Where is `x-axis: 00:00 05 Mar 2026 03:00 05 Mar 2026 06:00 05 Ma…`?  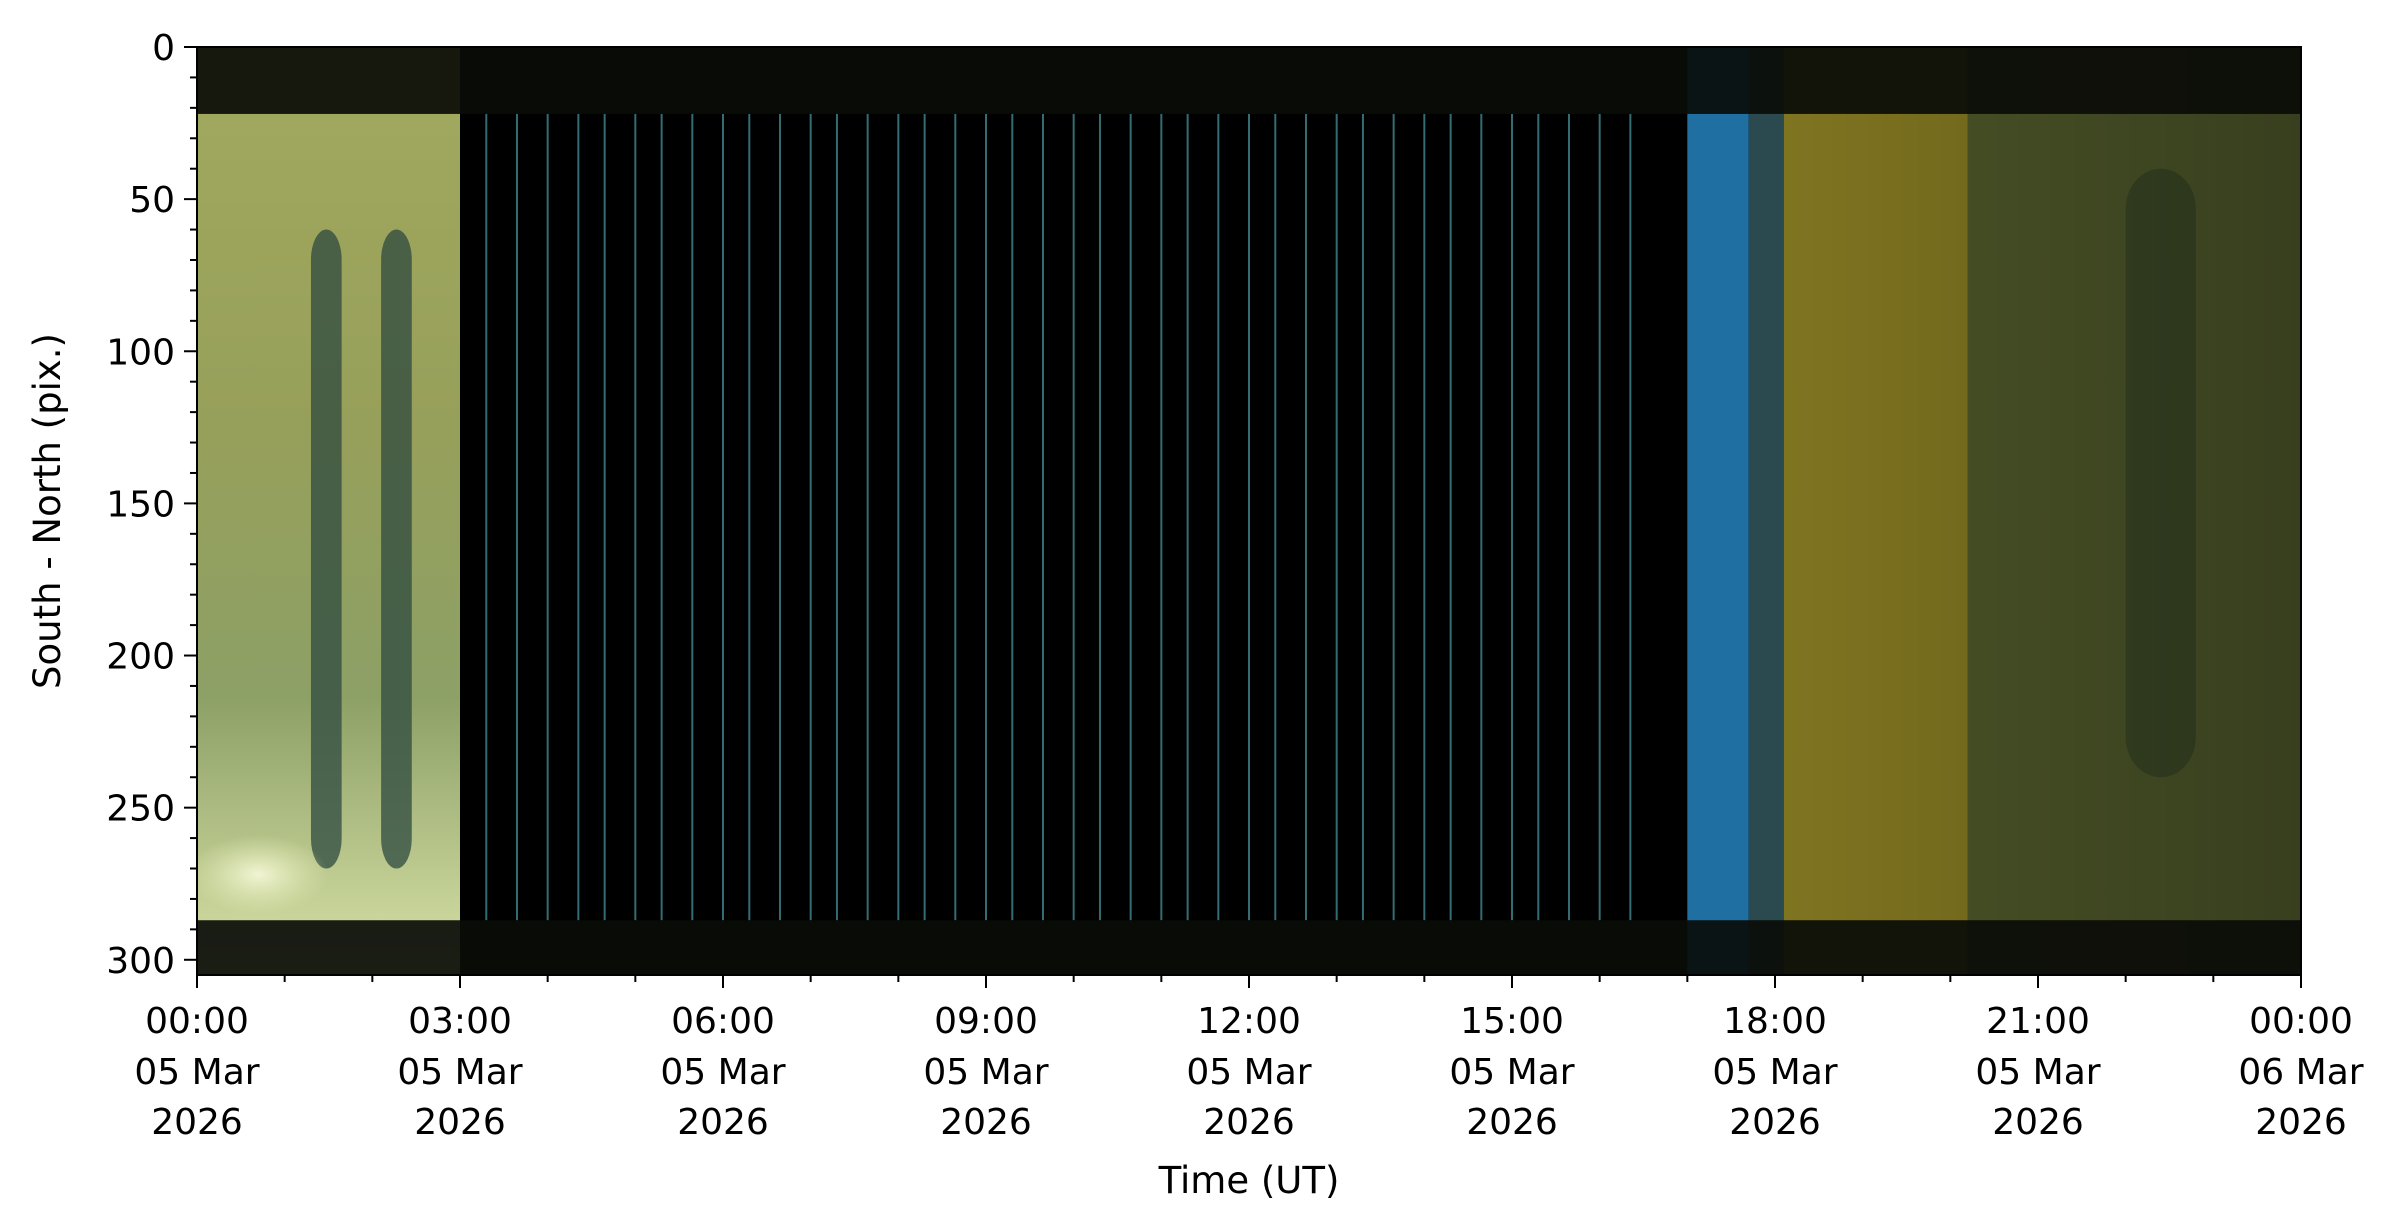 x-axis: 00:00 05 Mar 2026 03:00 05 Mar 2026 06:00 05 Ma… is located at coordinates (1249, 1059).